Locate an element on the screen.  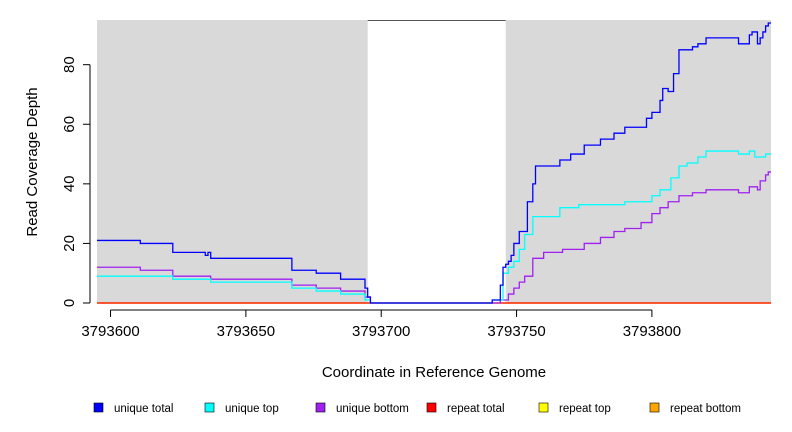
x-tick-label: 3793700 is located at coordinates (381, 331).